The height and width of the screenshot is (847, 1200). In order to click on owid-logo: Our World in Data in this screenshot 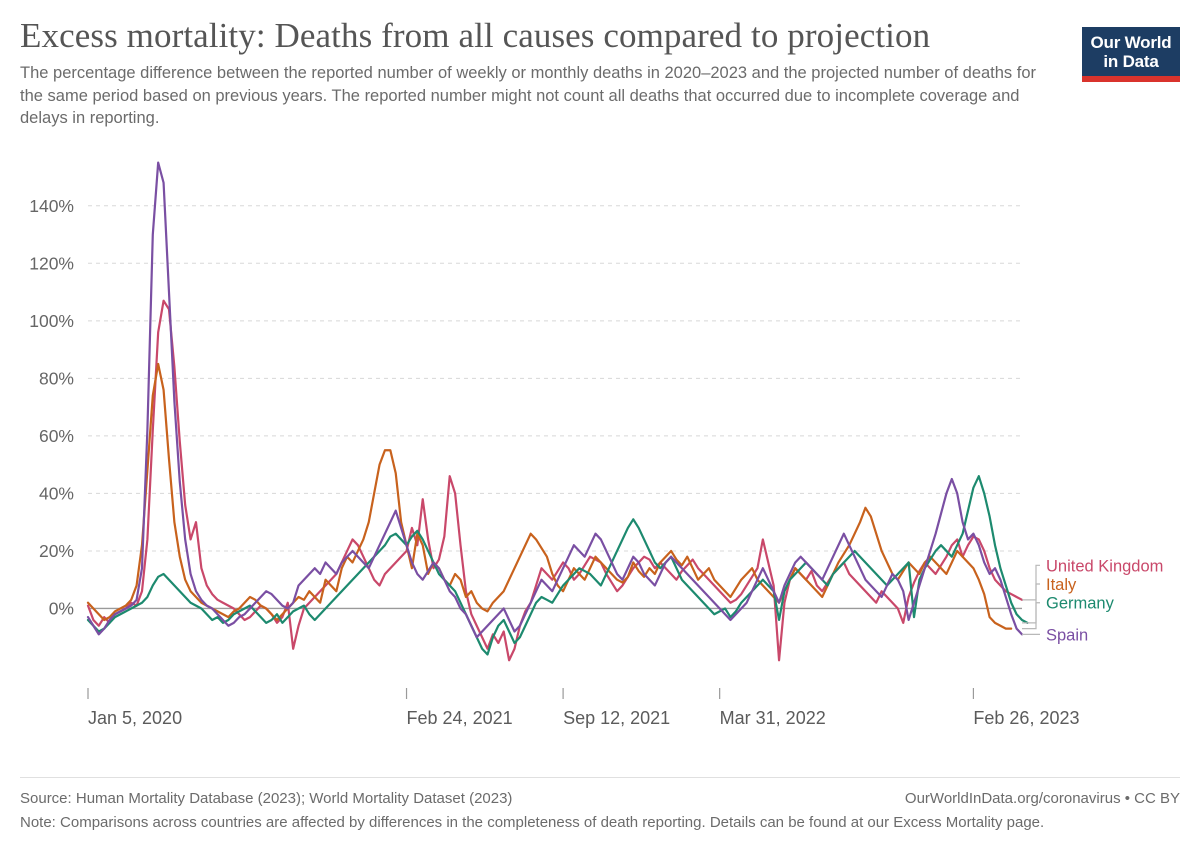, I will do `click(1131, 54)`.